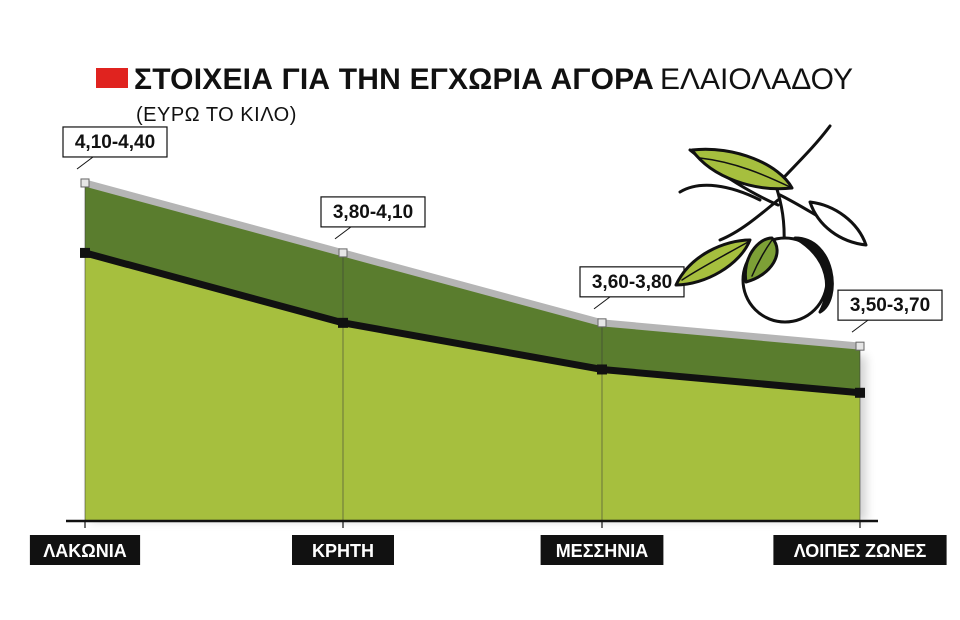 Image resolution: width=960 pixels, height=620 pixels. What do you see at coordinates (472, 524) in the screenshot?
I see `x-axis-ticks` at bounding box center [472, 524].